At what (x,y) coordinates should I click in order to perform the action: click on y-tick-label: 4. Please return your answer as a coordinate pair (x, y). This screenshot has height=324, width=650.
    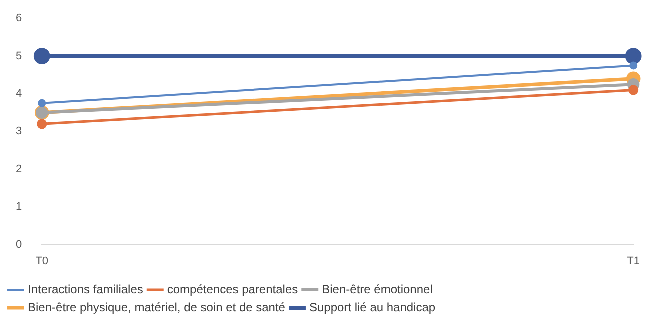
    Looking at the image, I should click on (19, 94).